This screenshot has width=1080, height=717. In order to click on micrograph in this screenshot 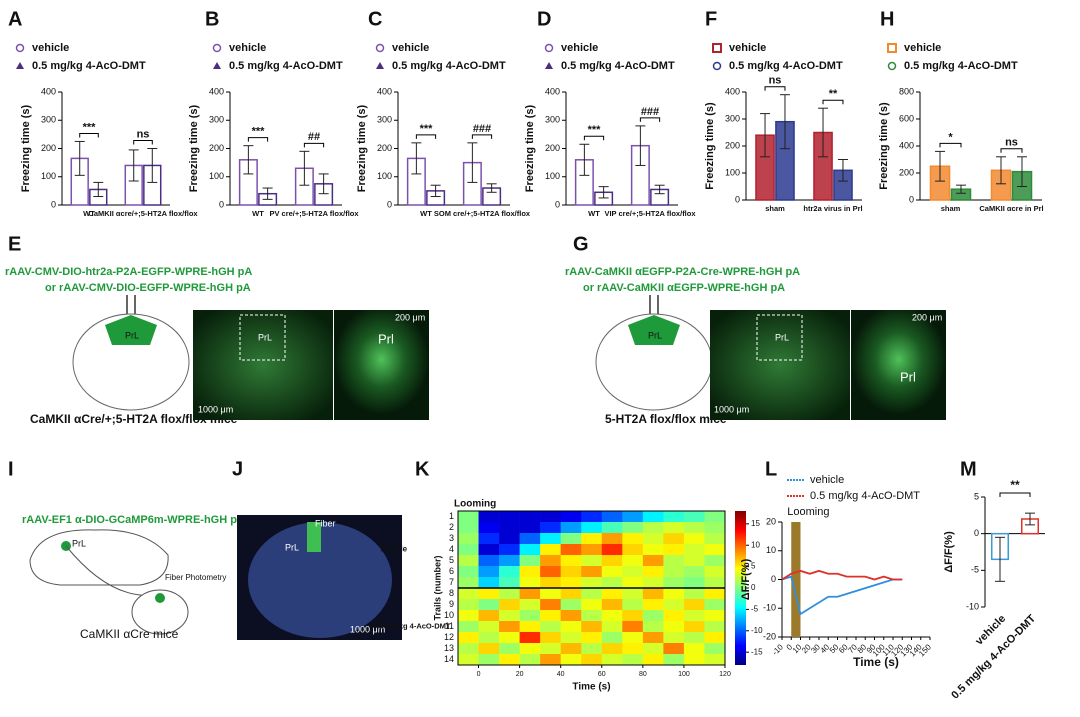, I will do `click(263, 365)`.